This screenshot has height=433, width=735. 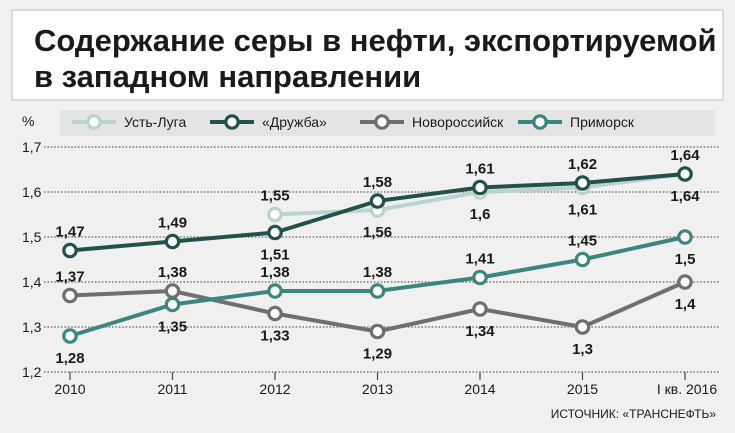 What do you see at coordinates (69, 277) in the screenshot?
I see `data-label: 1,37` at bounding box center [69, 277].